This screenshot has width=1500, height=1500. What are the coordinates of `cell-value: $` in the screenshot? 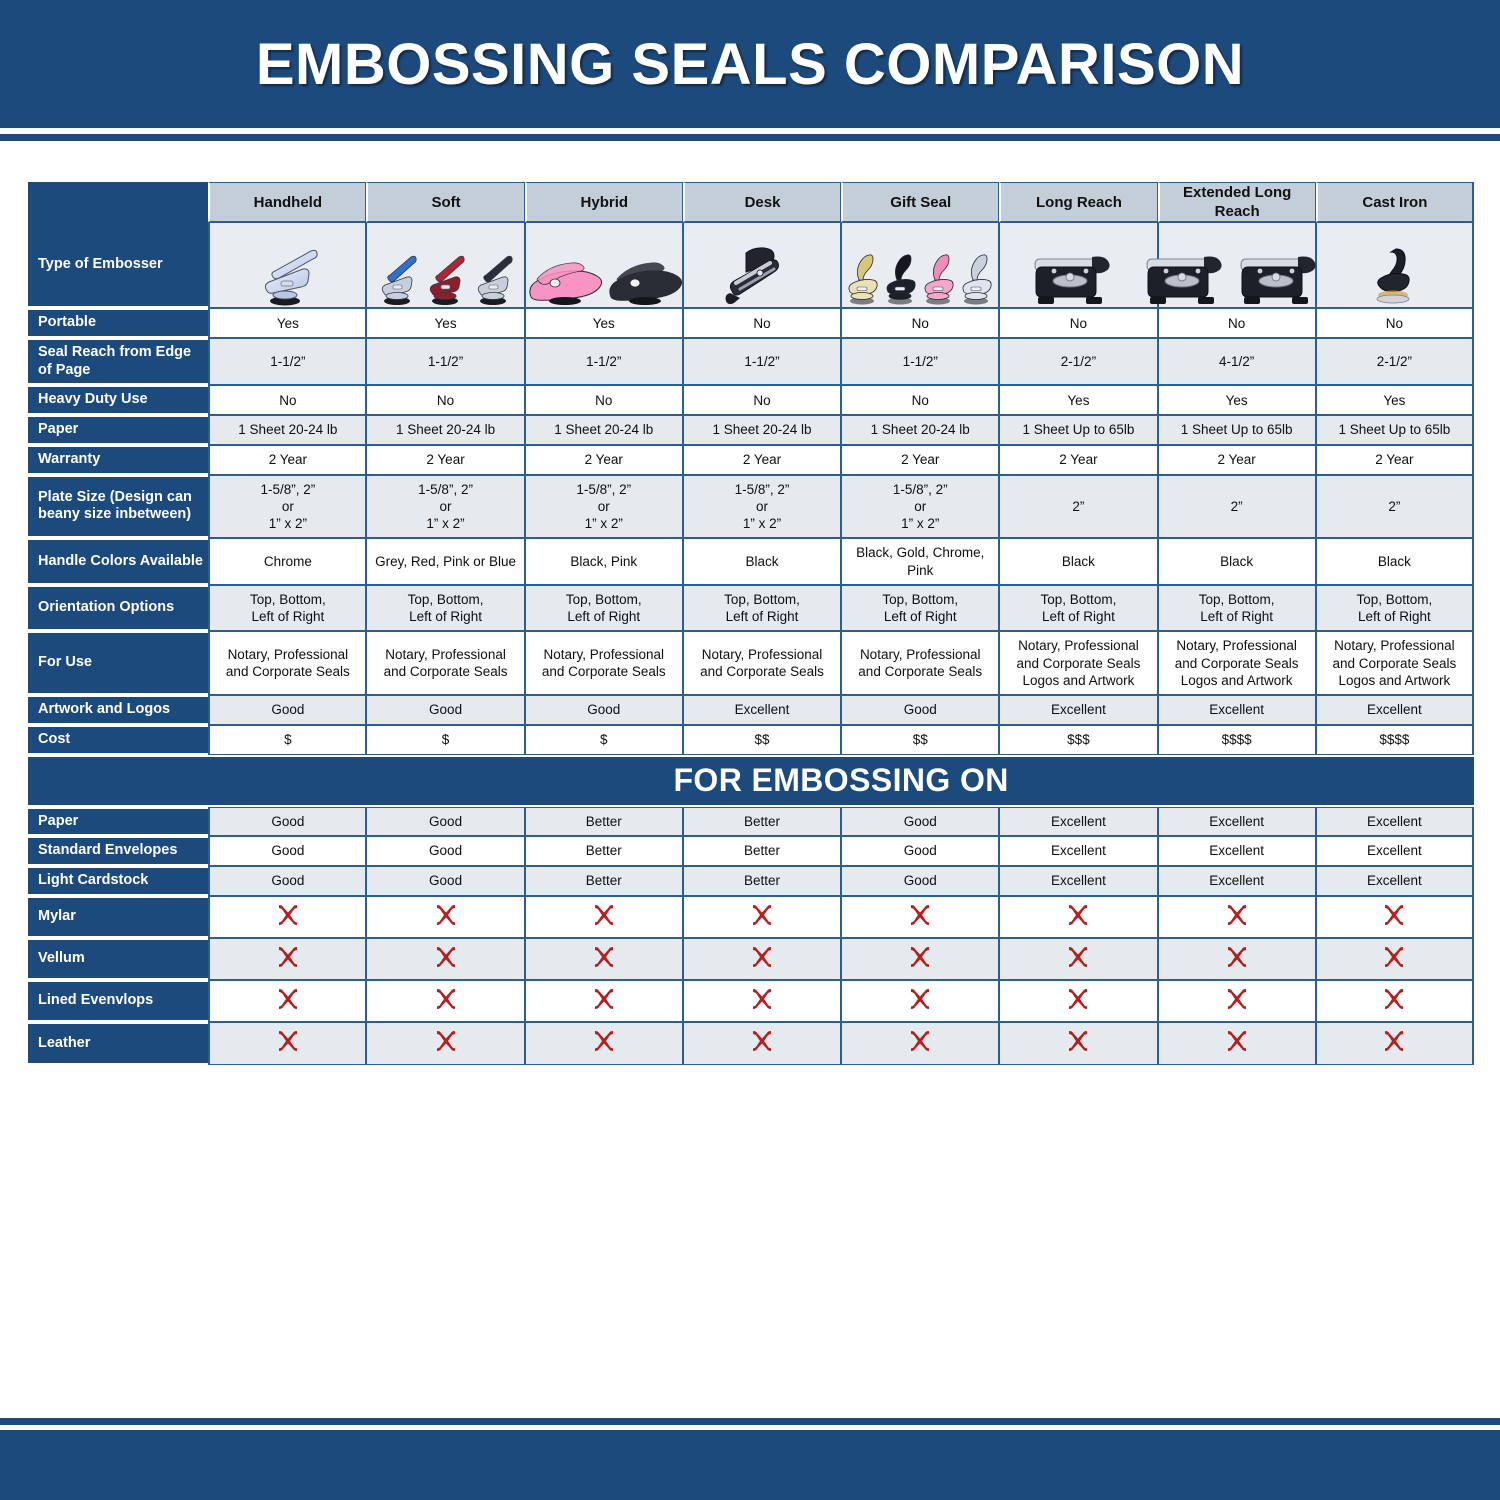 It's located at (603, 739).